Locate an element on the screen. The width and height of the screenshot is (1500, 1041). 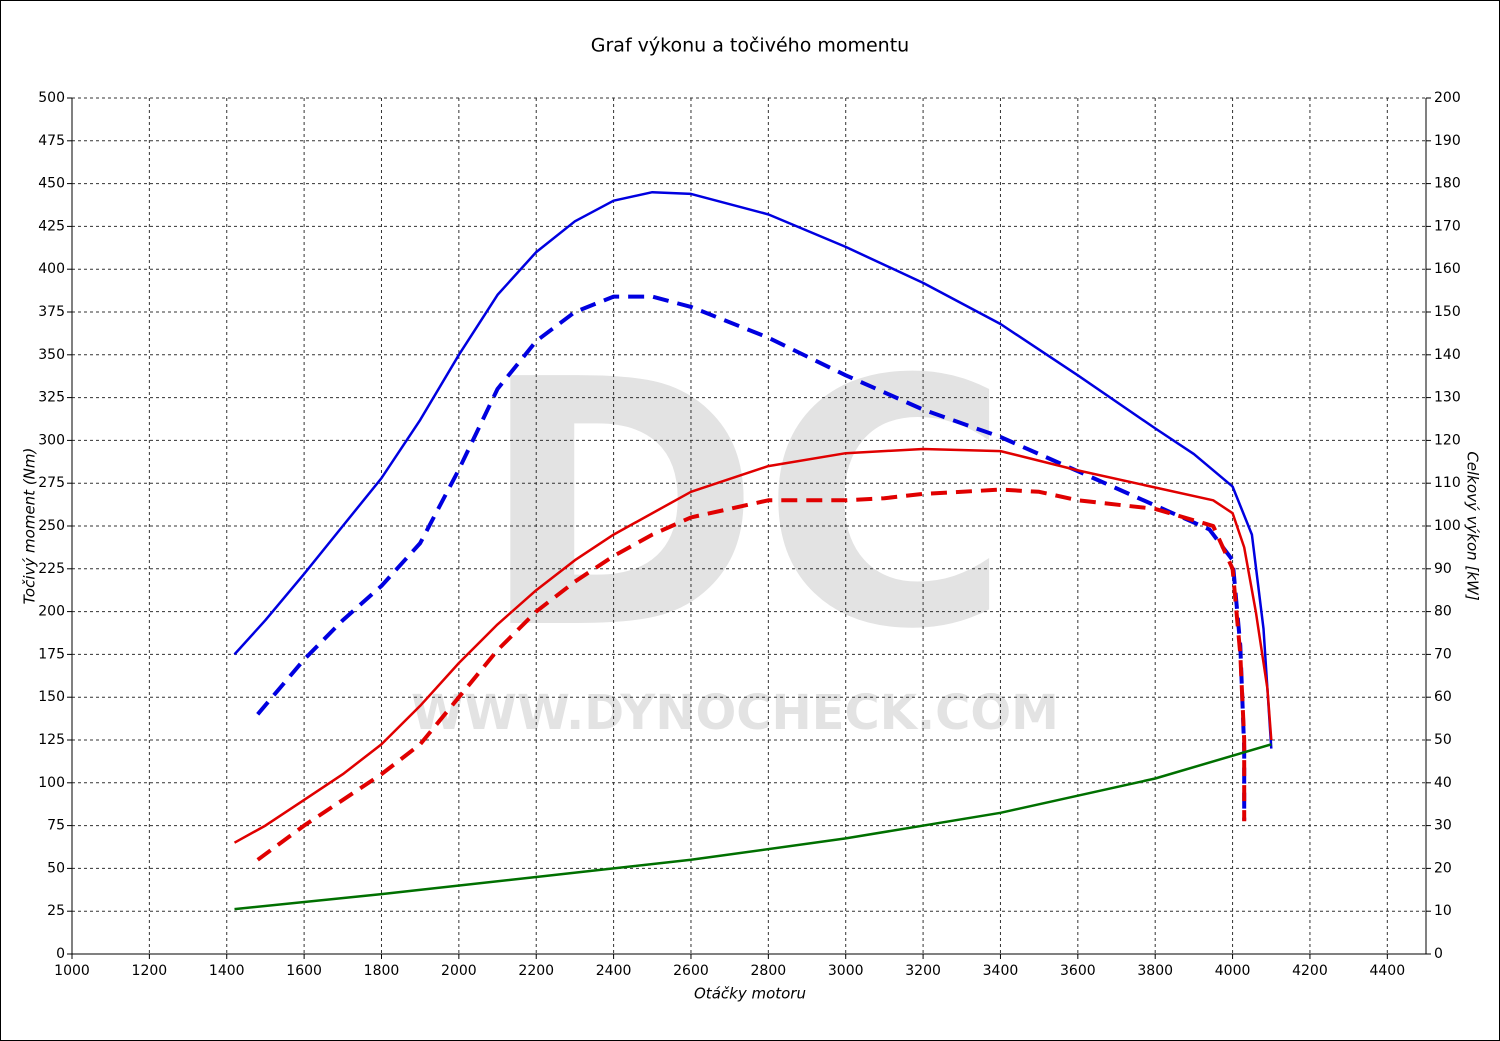
y2-tick-label: 150 is located at coordinates (1447, 312).